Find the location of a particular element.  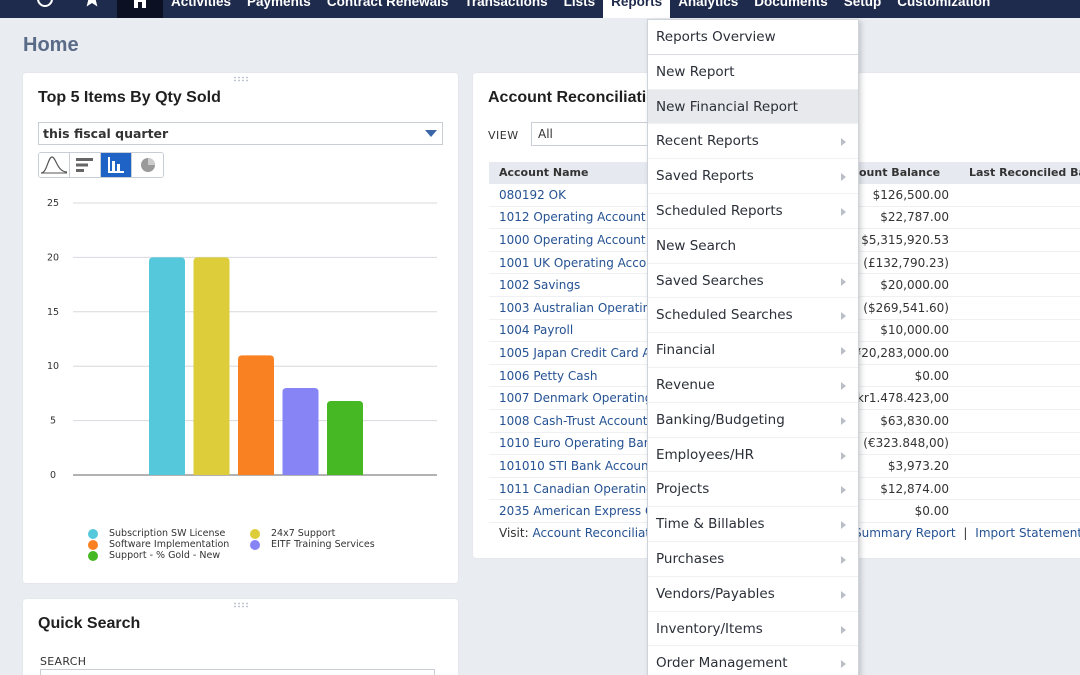

nav-item-setup: Setup is located at coordinates (863, 6).